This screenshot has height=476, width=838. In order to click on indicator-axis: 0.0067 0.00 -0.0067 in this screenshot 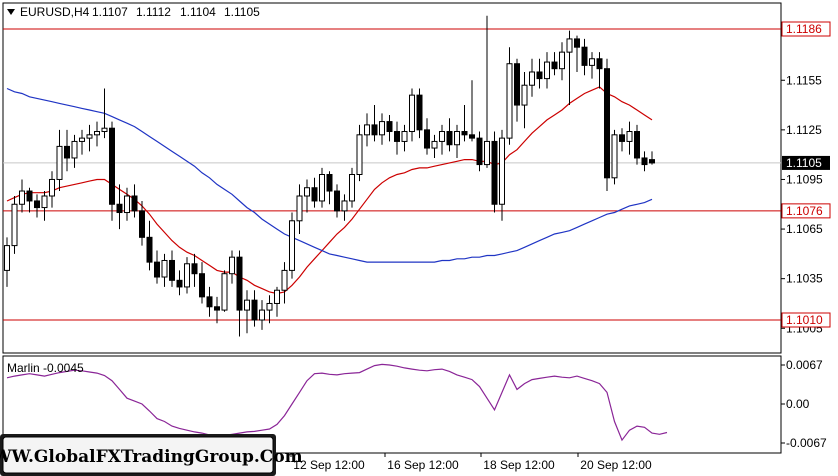, I will do `click(804, 404)`.